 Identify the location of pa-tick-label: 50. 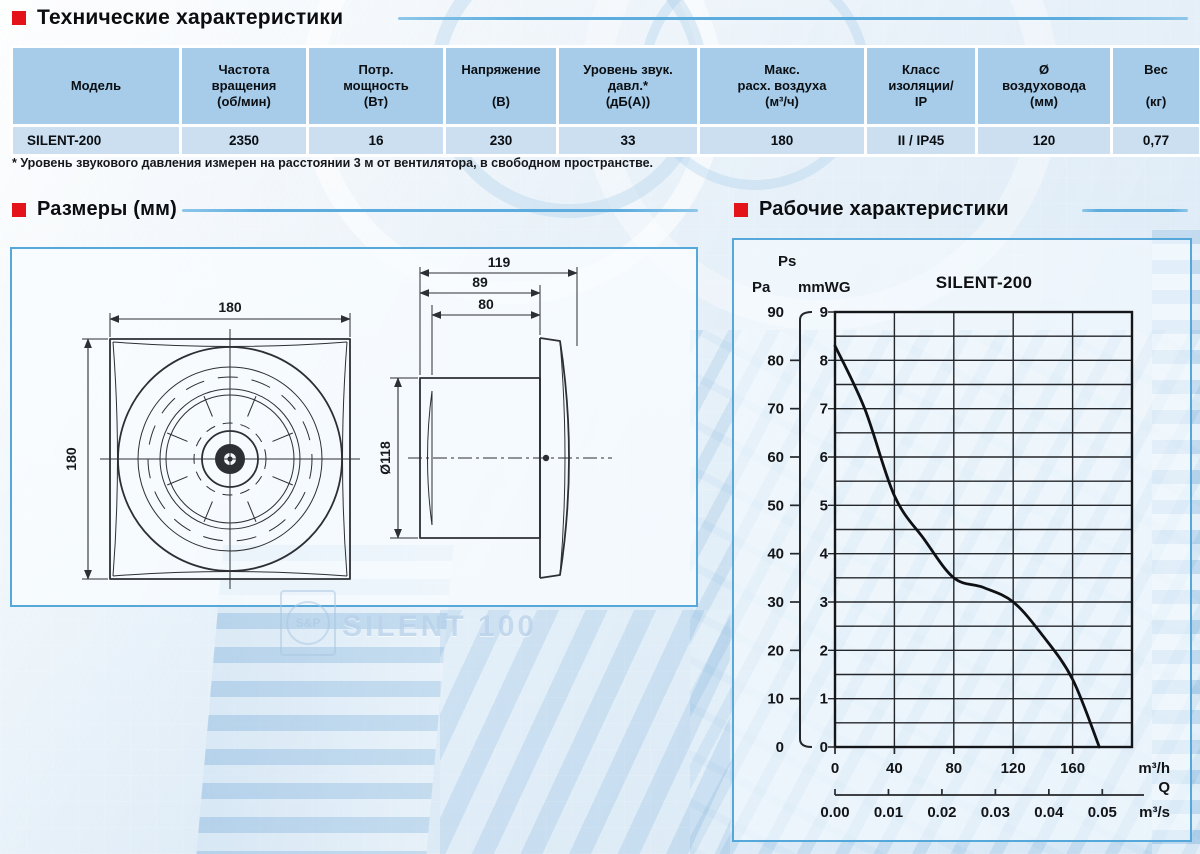
(775, 505).